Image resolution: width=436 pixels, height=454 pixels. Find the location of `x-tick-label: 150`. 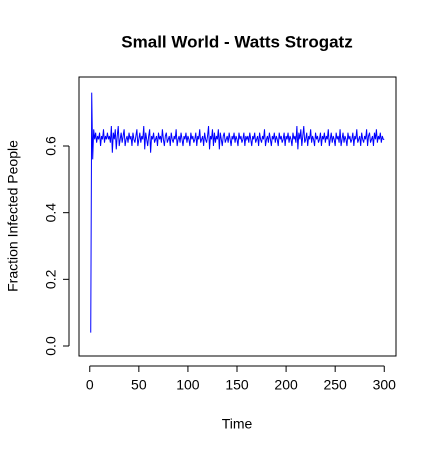

x-tick-label: 150 is located at coordinates (237, 385).